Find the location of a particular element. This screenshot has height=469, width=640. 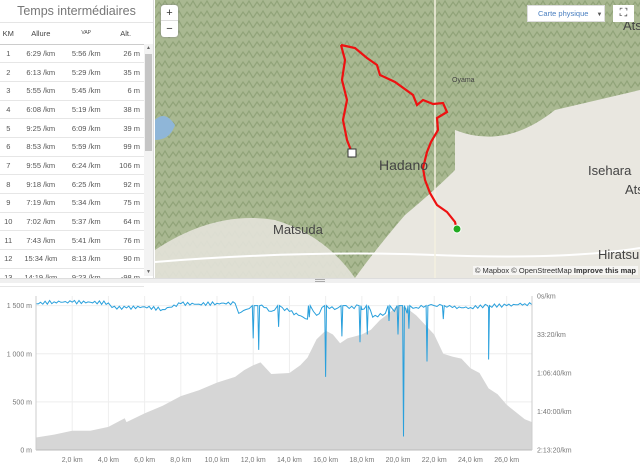

split-alt: 39 m is located at coordinates (125, 128).